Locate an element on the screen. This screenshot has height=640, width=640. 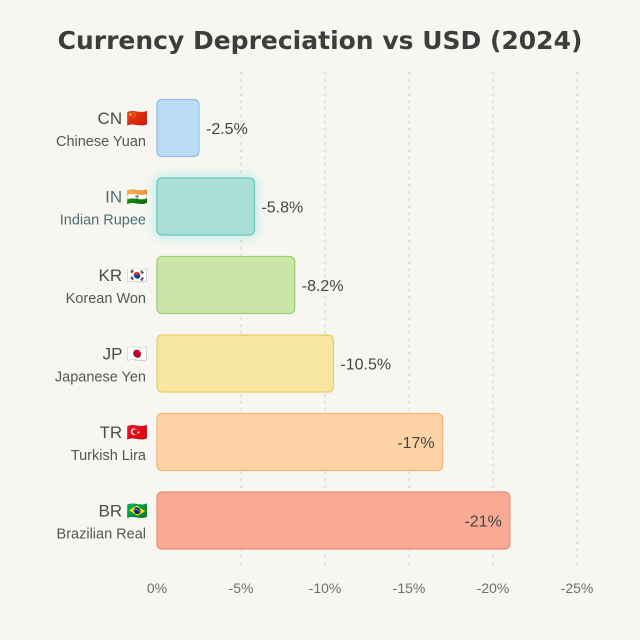
category-code: BR 🇧🇷 is located at coordinates (123, 511).